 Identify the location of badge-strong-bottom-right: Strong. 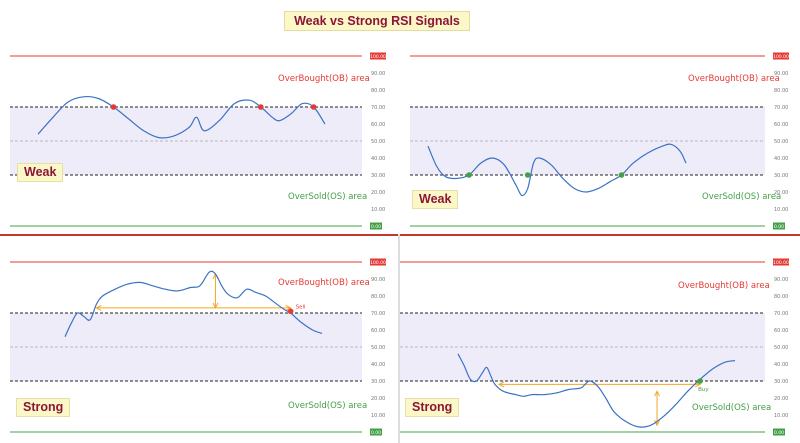
(432, 407).